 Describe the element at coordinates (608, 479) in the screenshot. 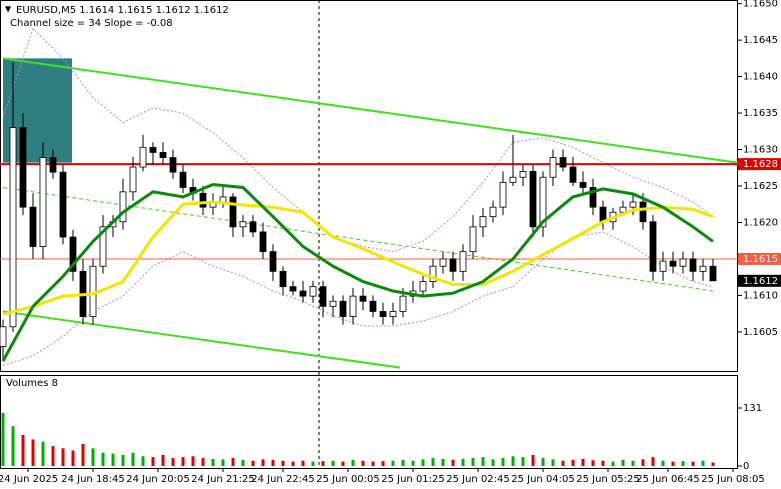

I see `x-tick-label: 25 Jun 05:25` at that location.